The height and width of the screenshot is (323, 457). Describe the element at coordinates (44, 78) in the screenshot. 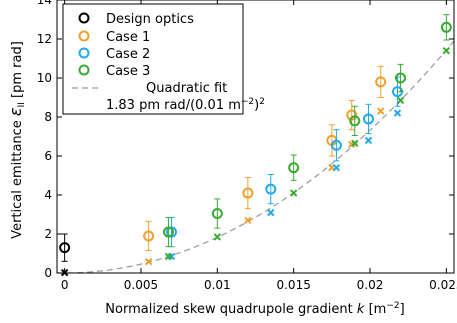

I see `y-tick-label: 10` at that location.